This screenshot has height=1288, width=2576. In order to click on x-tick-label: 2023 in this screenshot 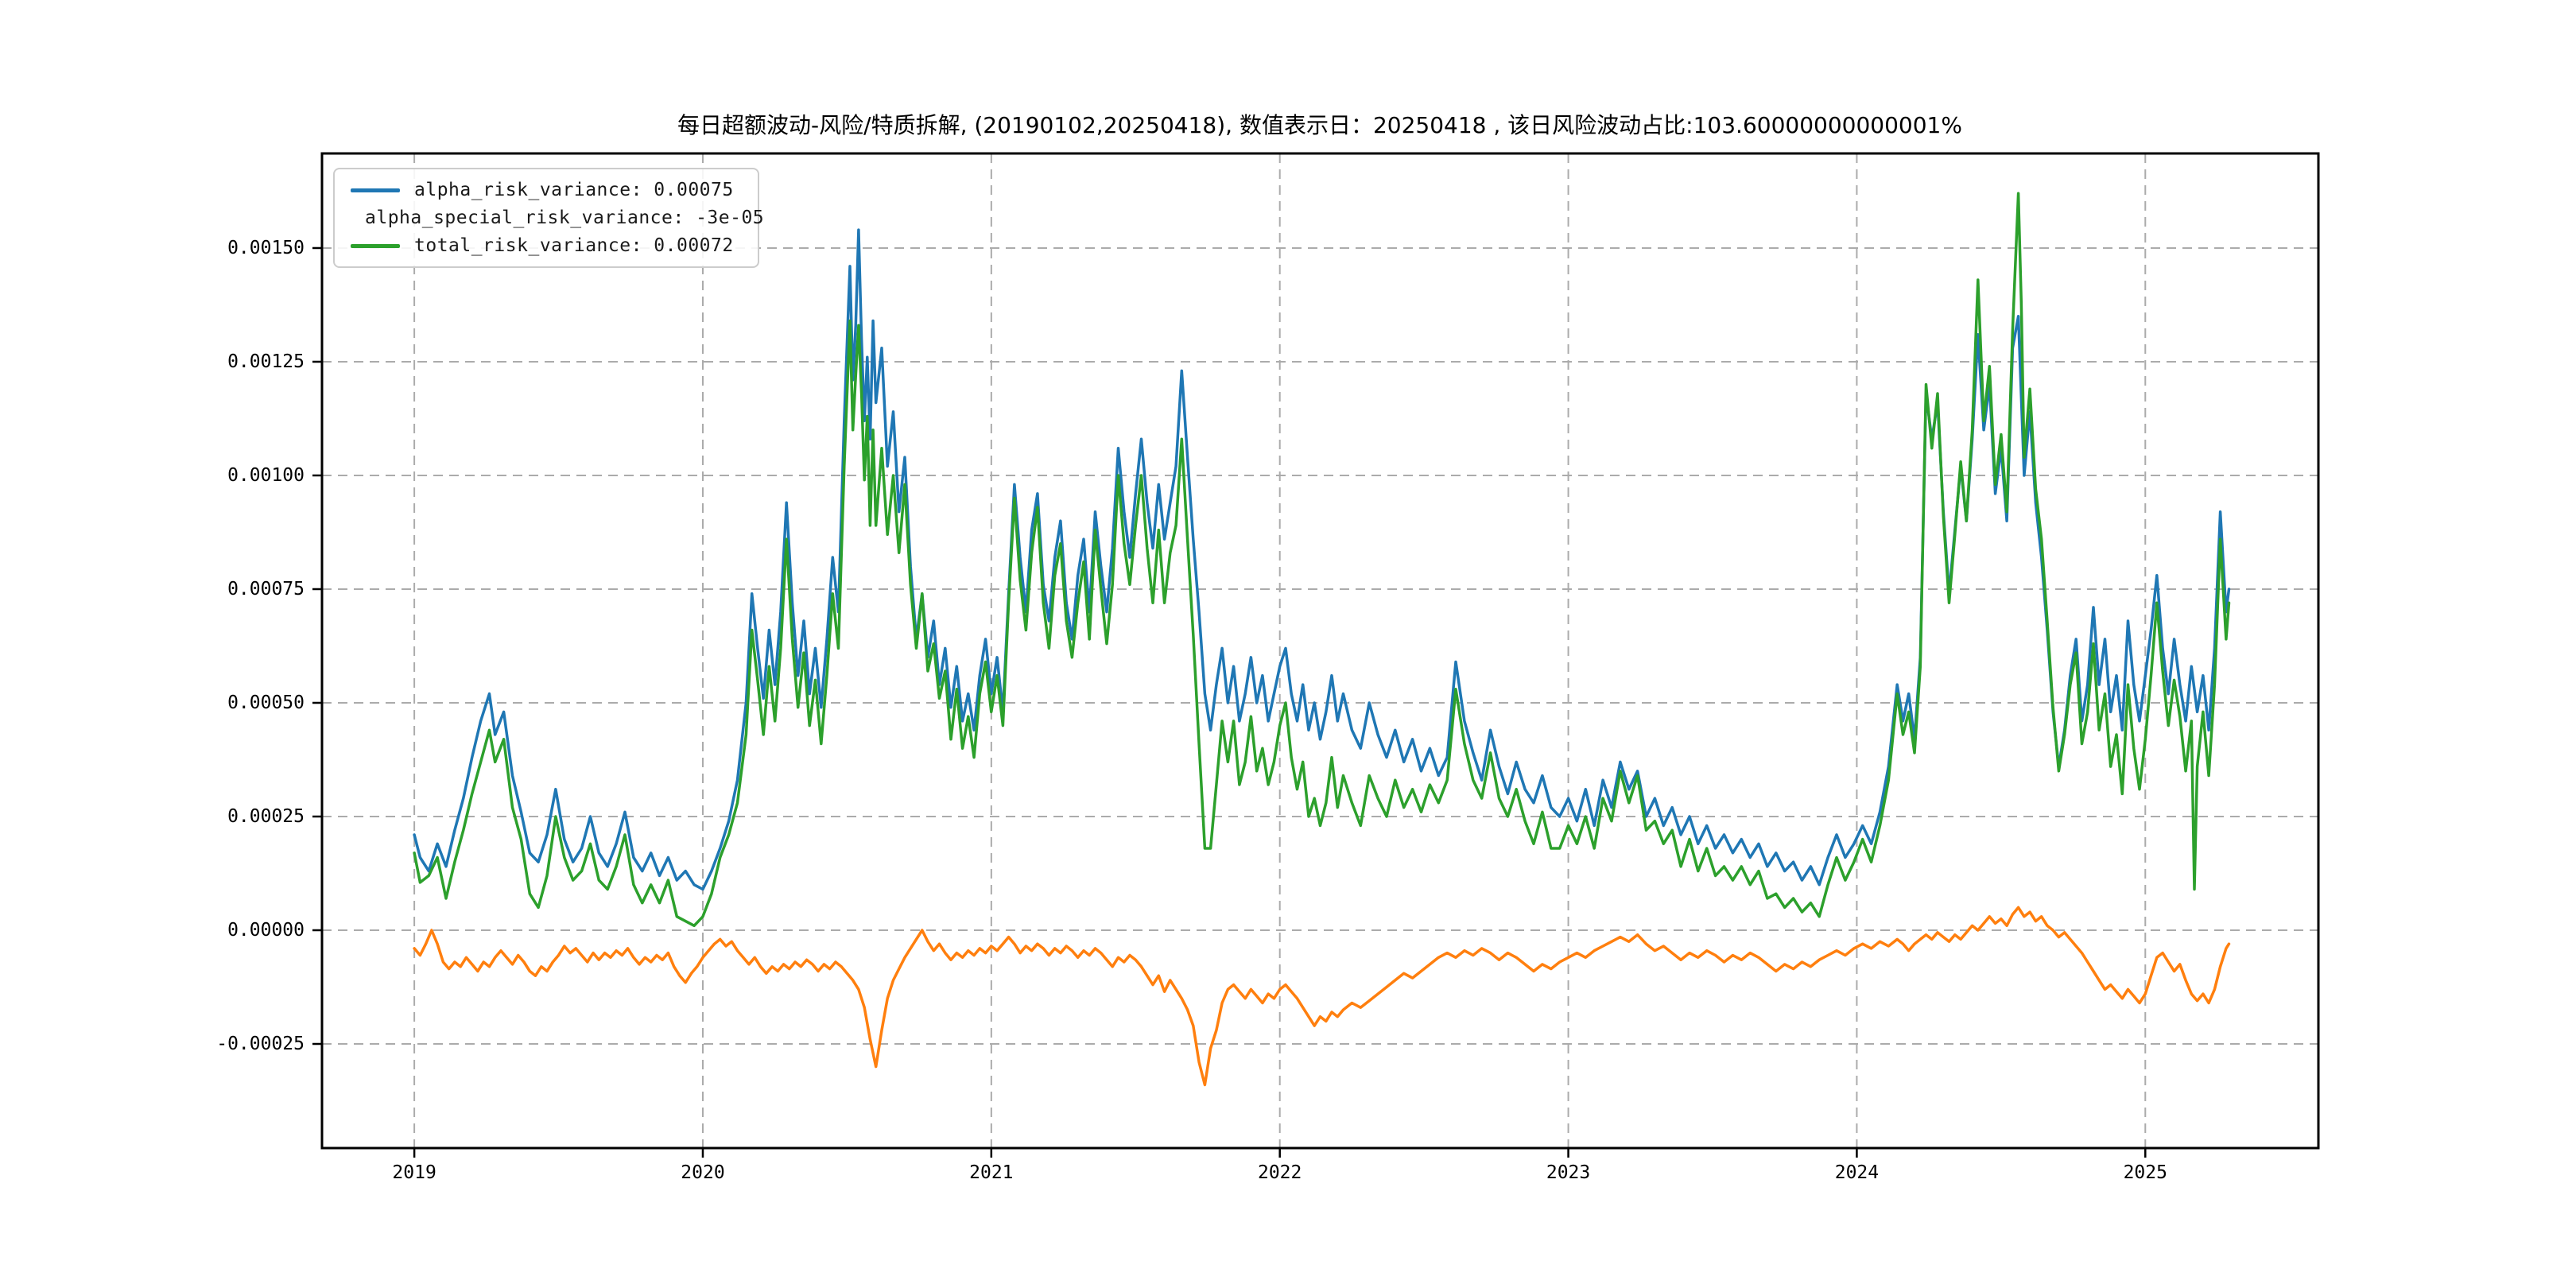, I will do `click(1569, 1172)`.